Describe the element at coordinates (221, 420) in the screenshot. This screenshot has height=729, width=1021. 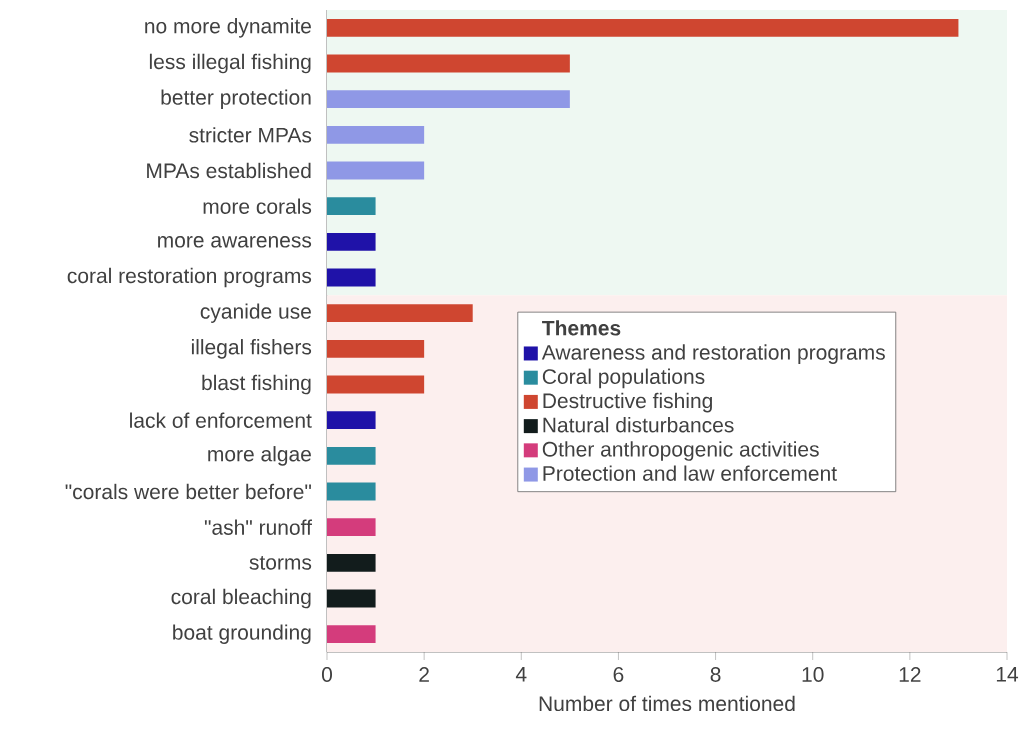
I see `y-tick-label: lack of enforcement` at that location.